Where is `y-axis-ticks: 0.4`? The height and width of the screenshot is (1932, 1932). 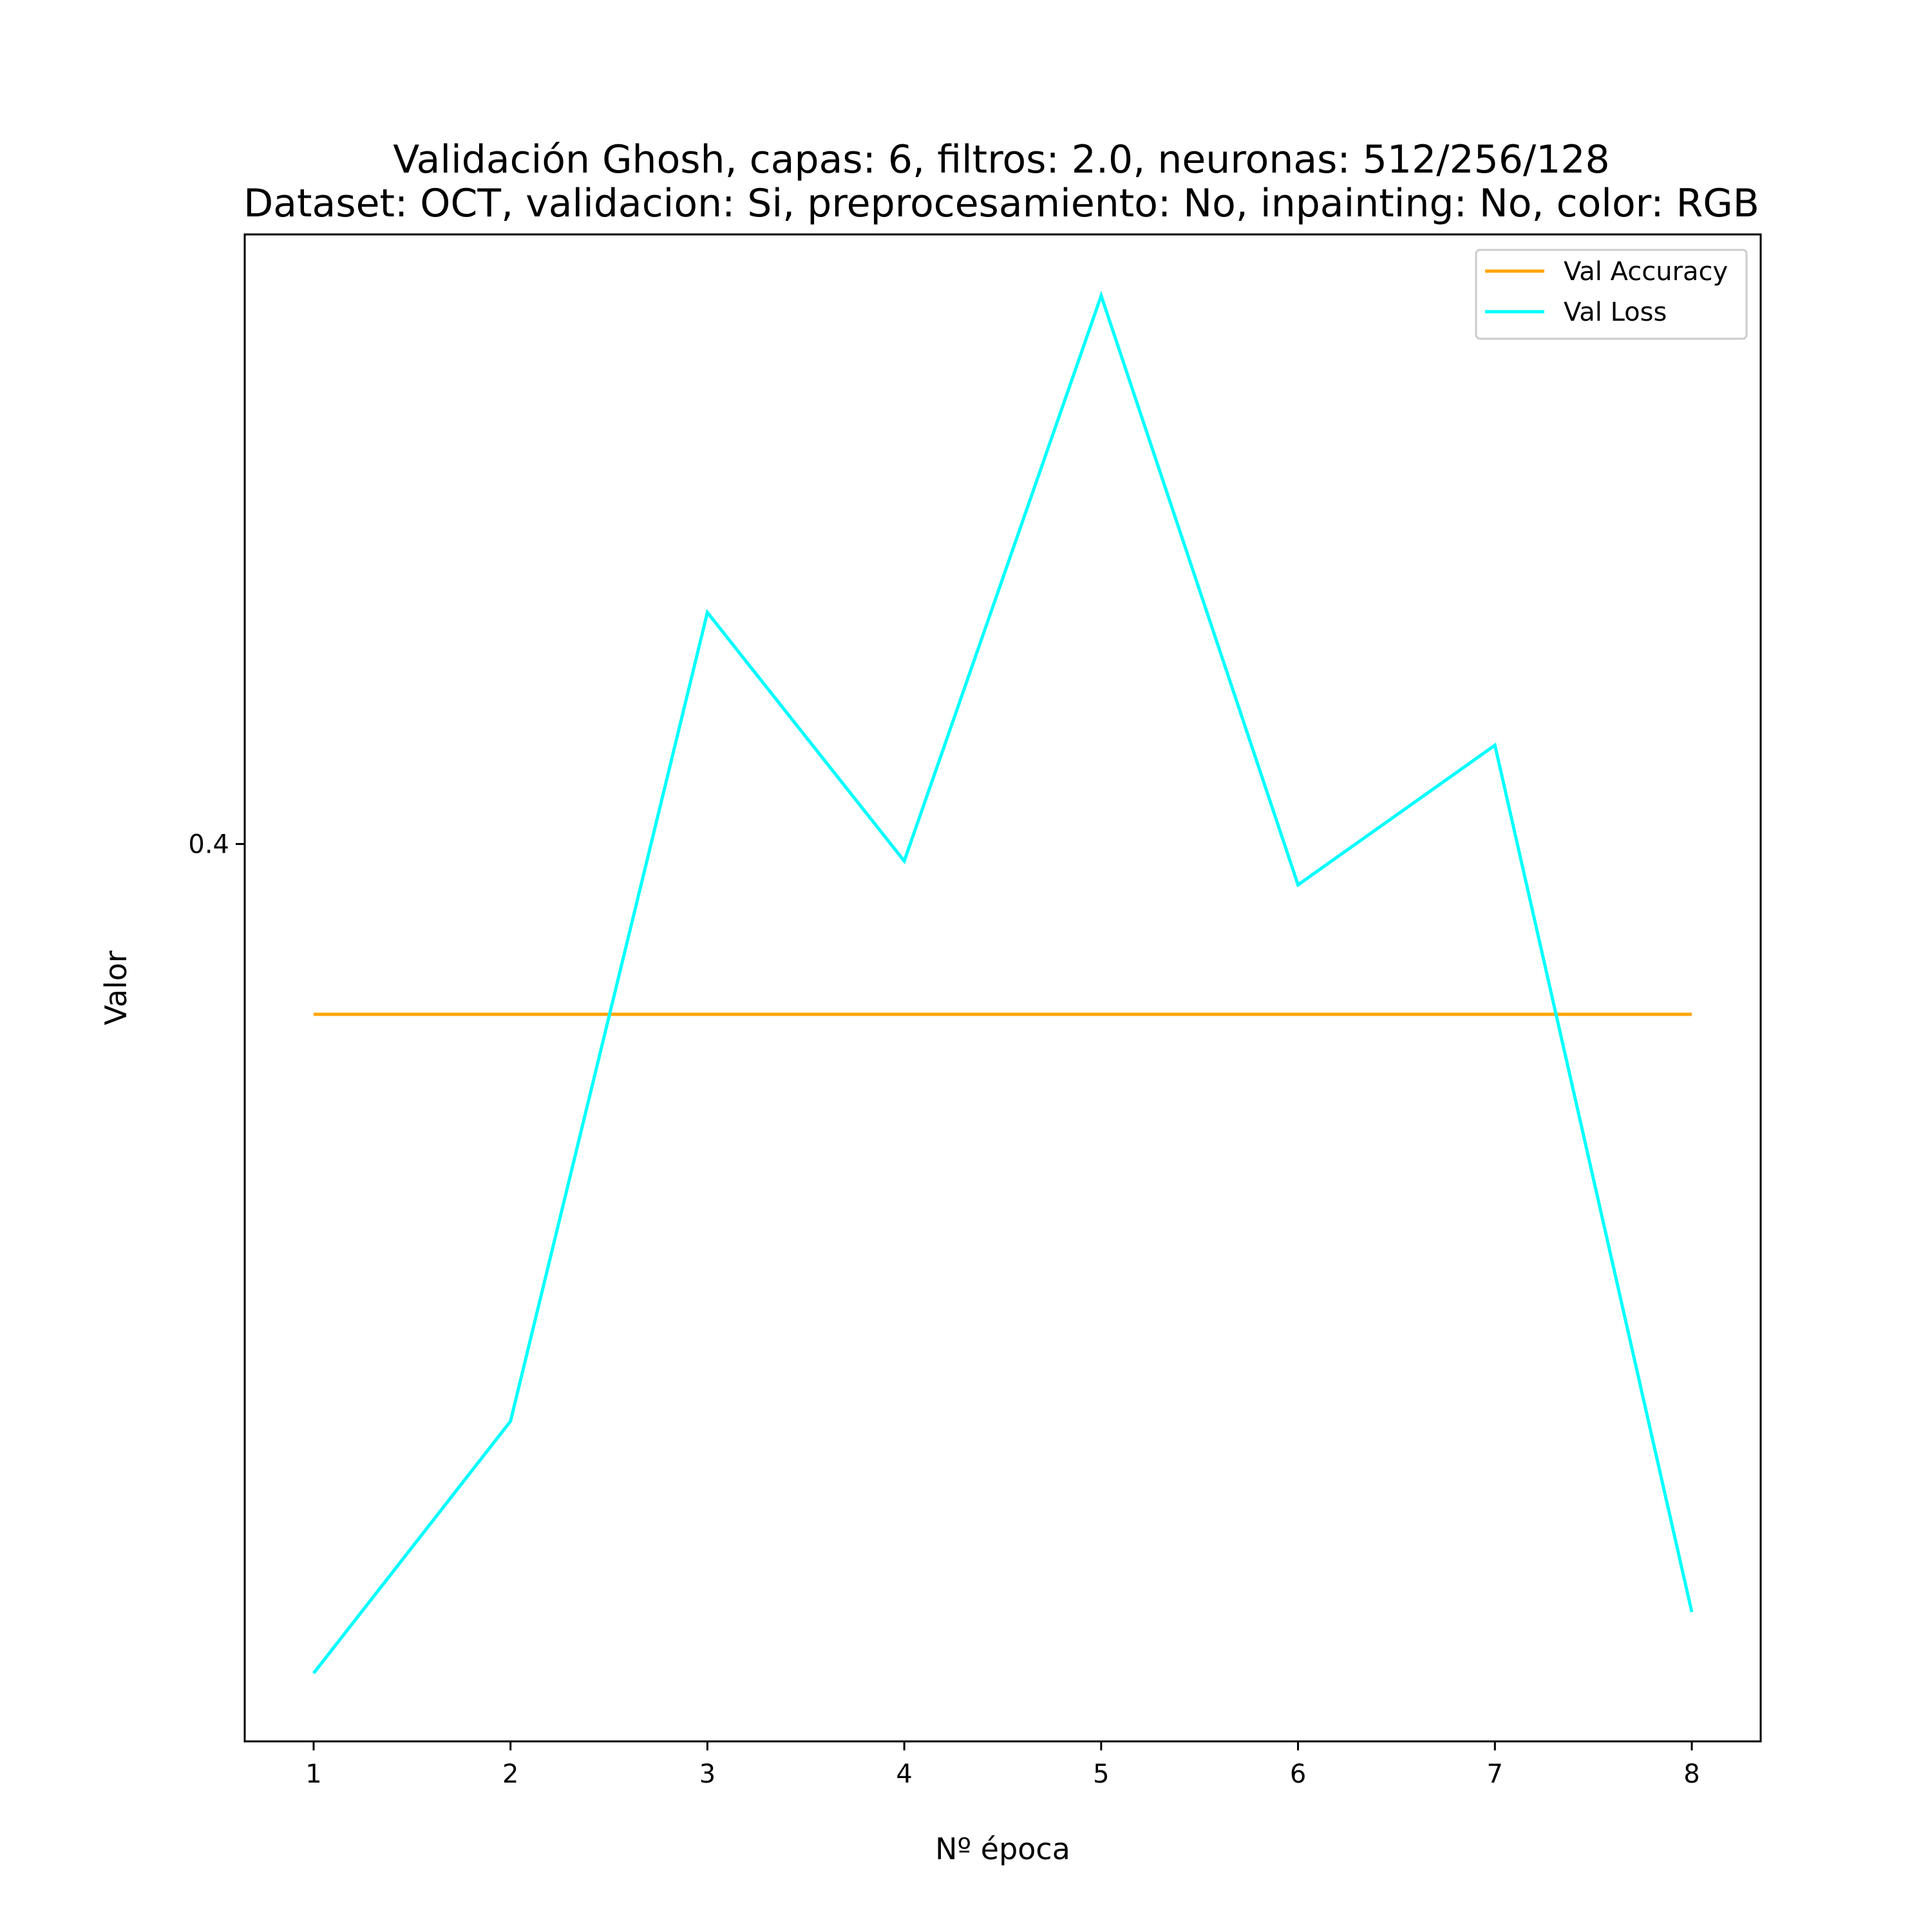 y-axis-ticks: 0.4 is located at coordinates (216, 845).